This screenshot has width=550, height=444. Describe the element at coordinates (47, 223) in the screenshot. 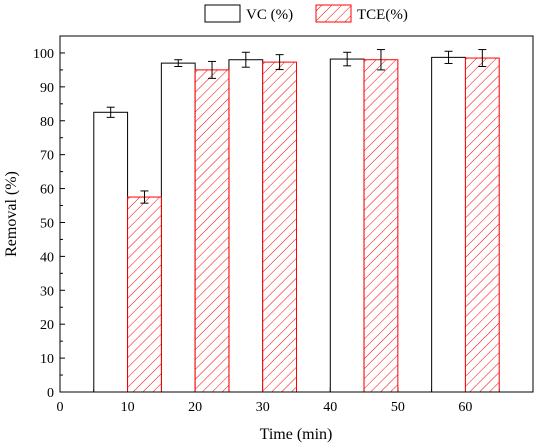

I see `y-tick-label: 50` at that location.